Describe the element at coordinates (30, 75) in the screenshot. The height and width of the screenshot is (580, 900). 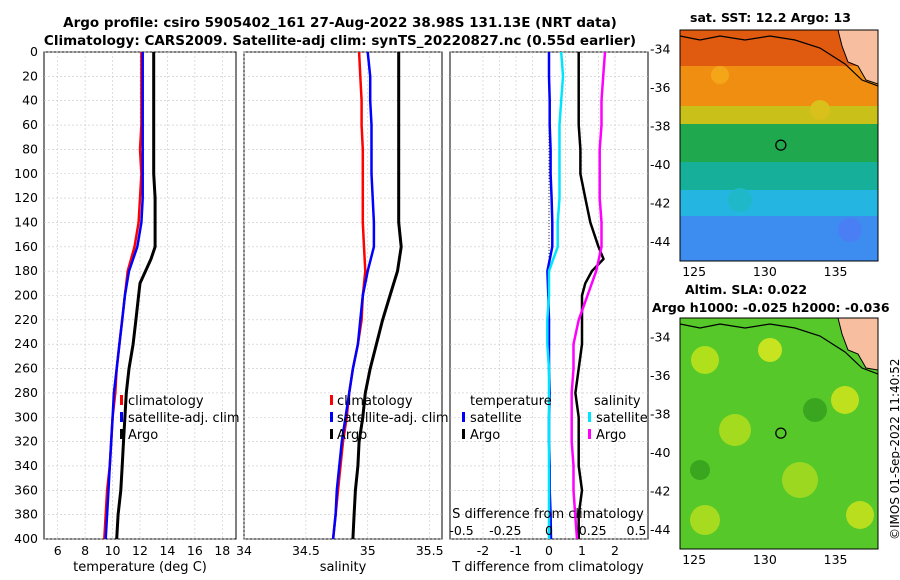
I see `y-tick-label: 20` at that location.